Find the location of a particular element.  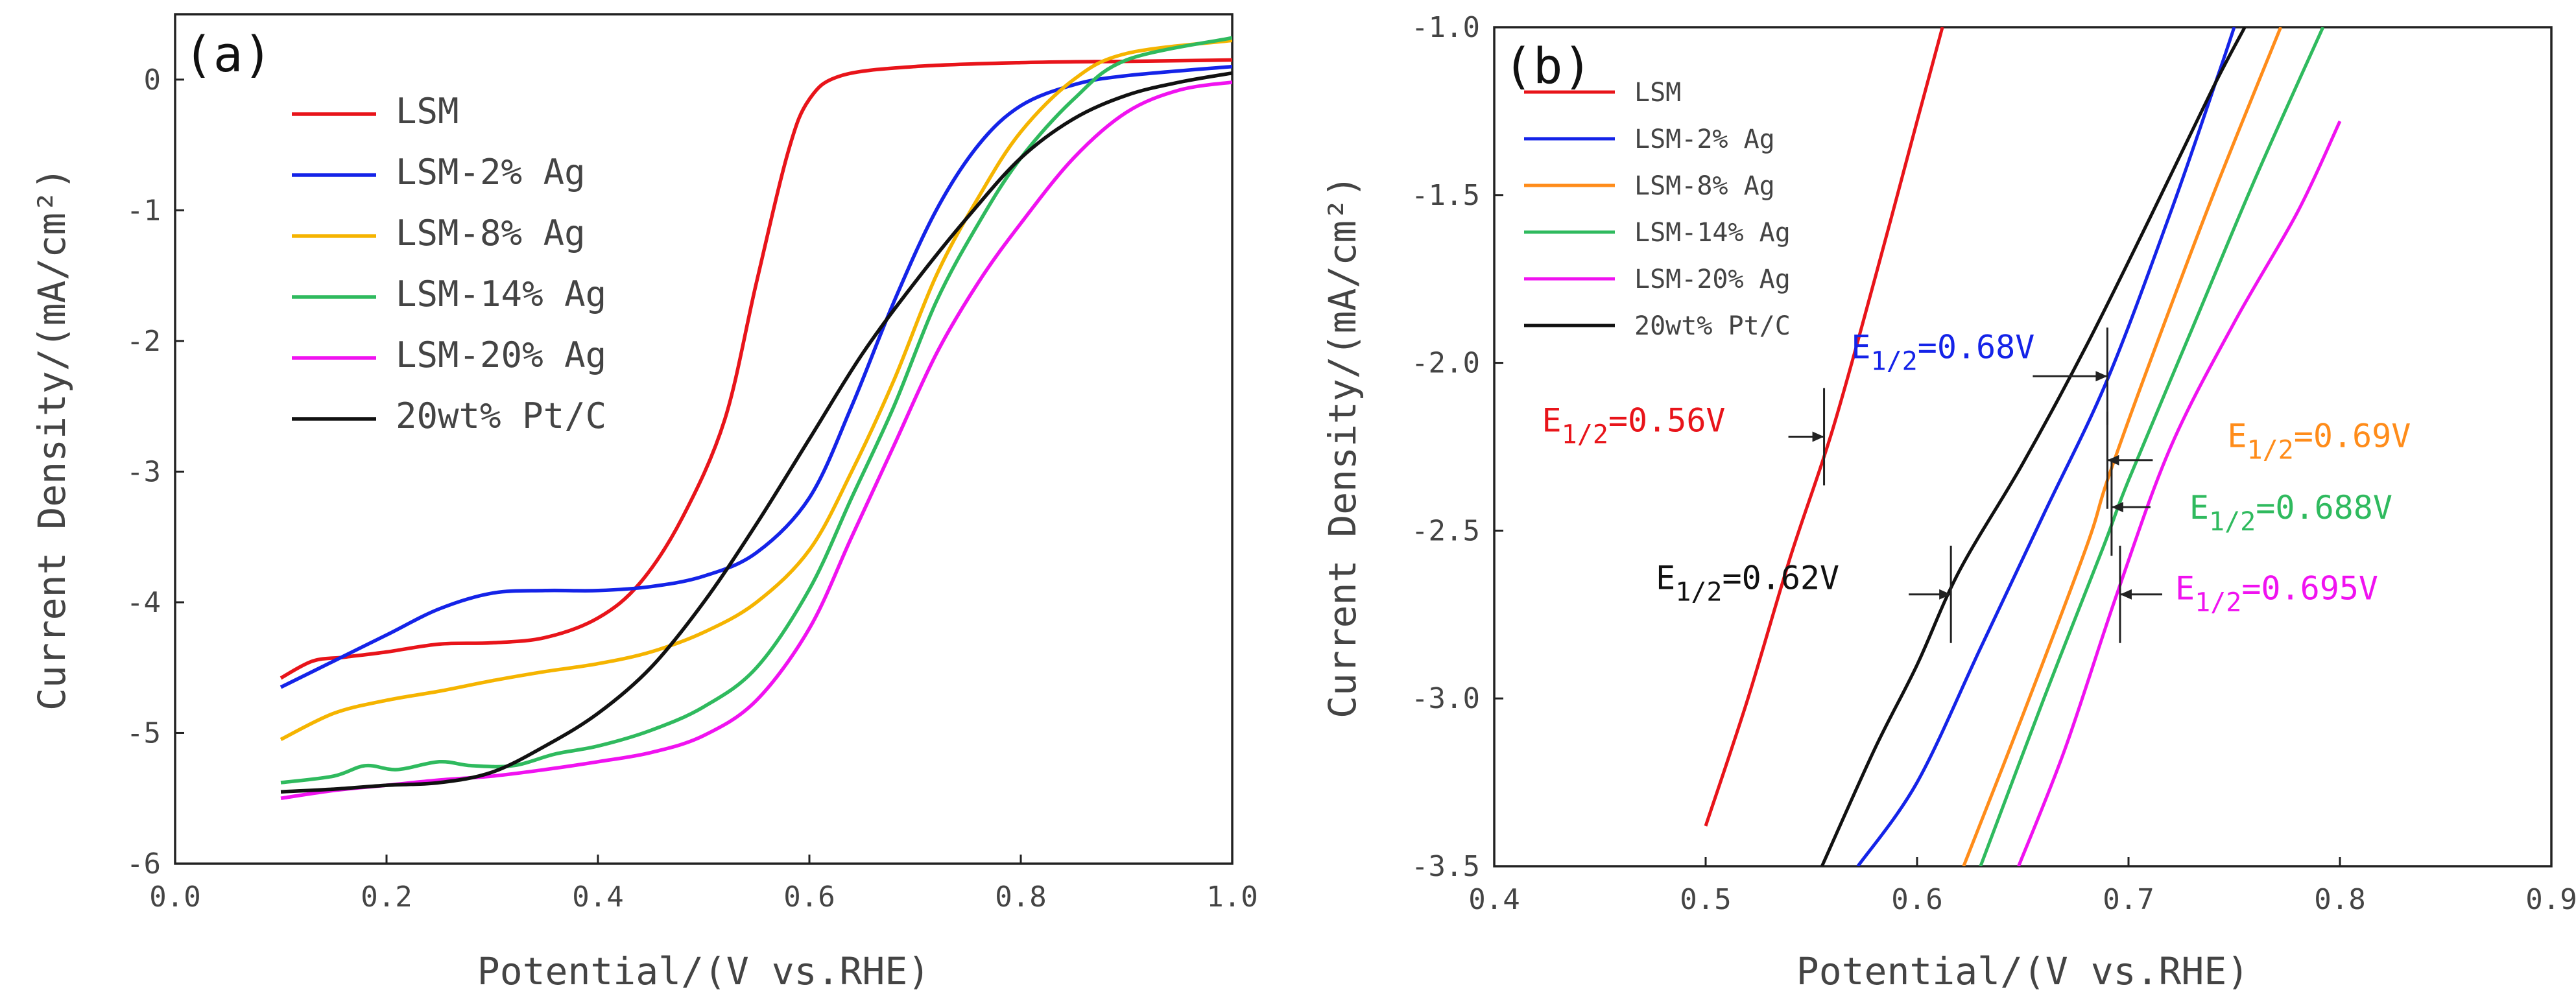

panel-b-x-tick-label-2: 0.6 is located at coordinates (1917, 900).